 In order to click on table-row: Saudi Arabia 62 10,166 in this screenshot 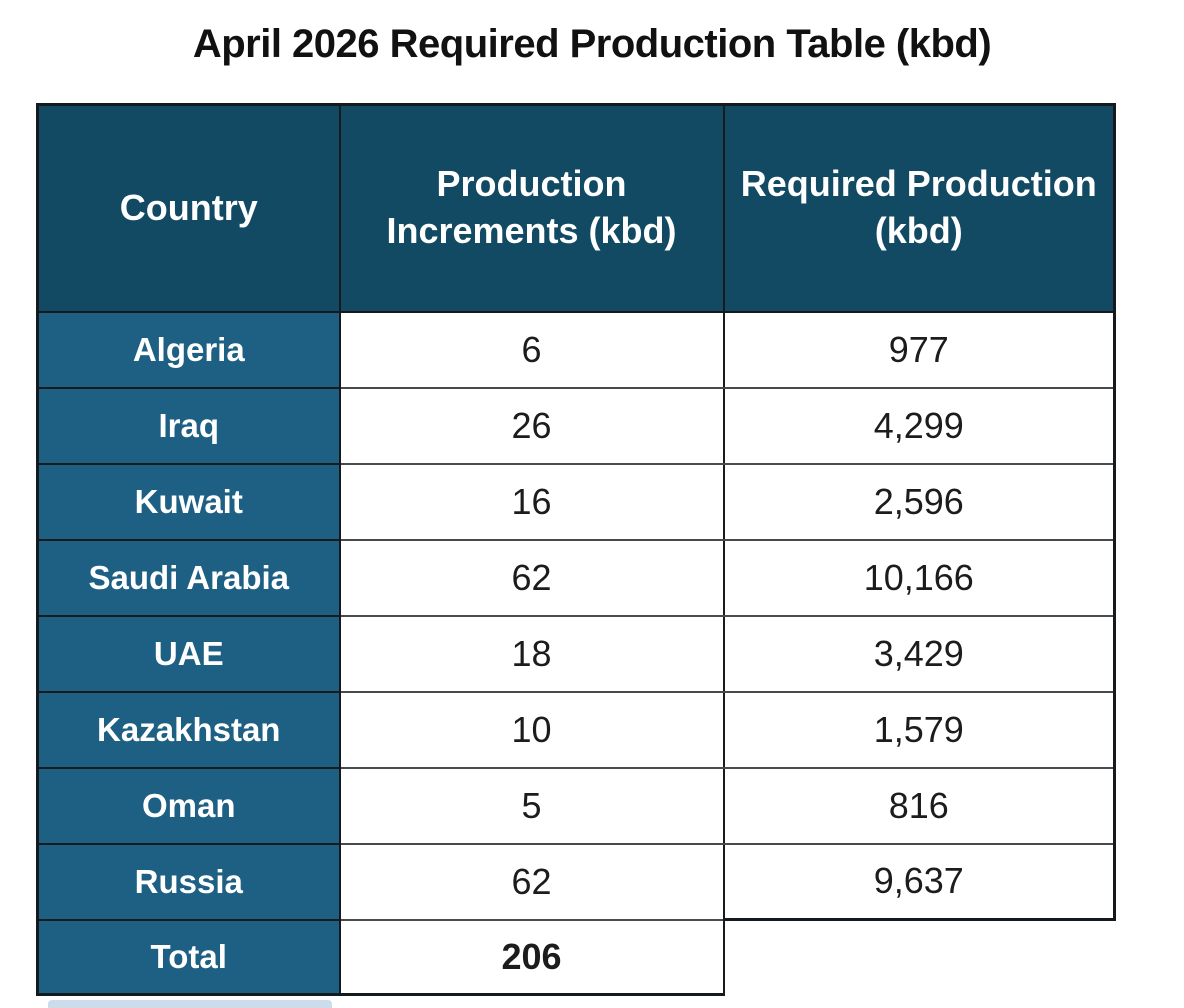, I will do `click(576, 577)`.